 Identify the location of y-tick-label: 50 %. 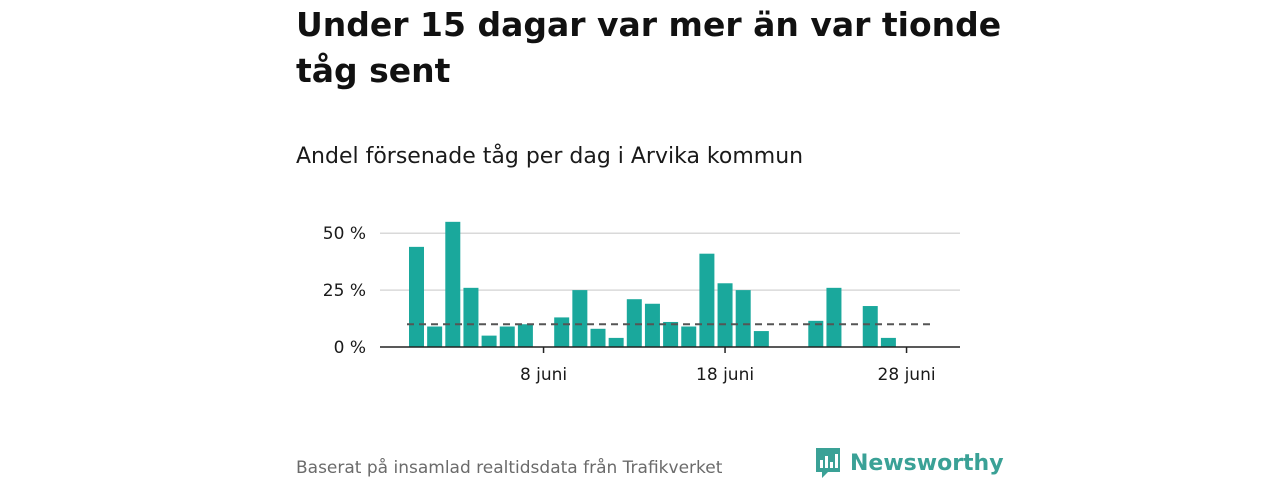
(344, 234).